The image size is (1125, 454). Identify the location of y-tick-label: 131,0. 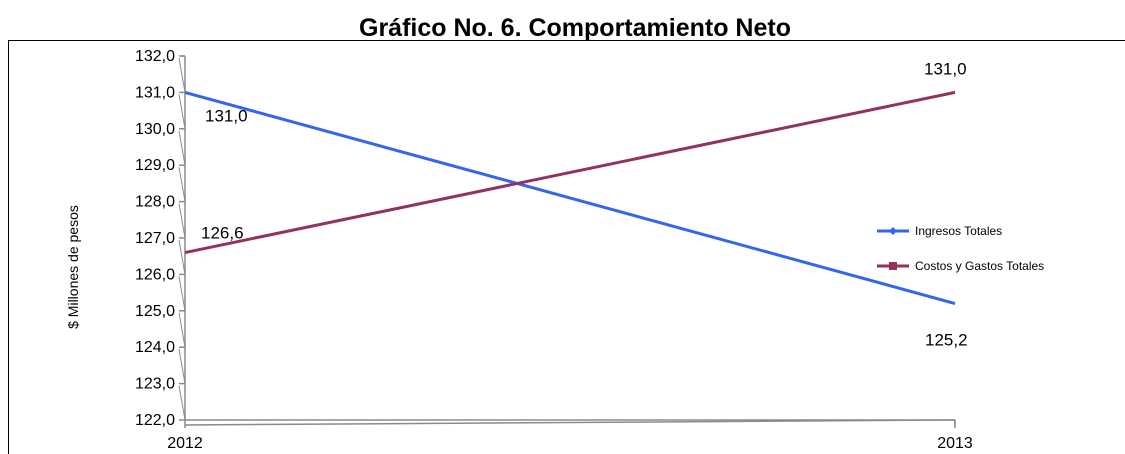
(155, 92).